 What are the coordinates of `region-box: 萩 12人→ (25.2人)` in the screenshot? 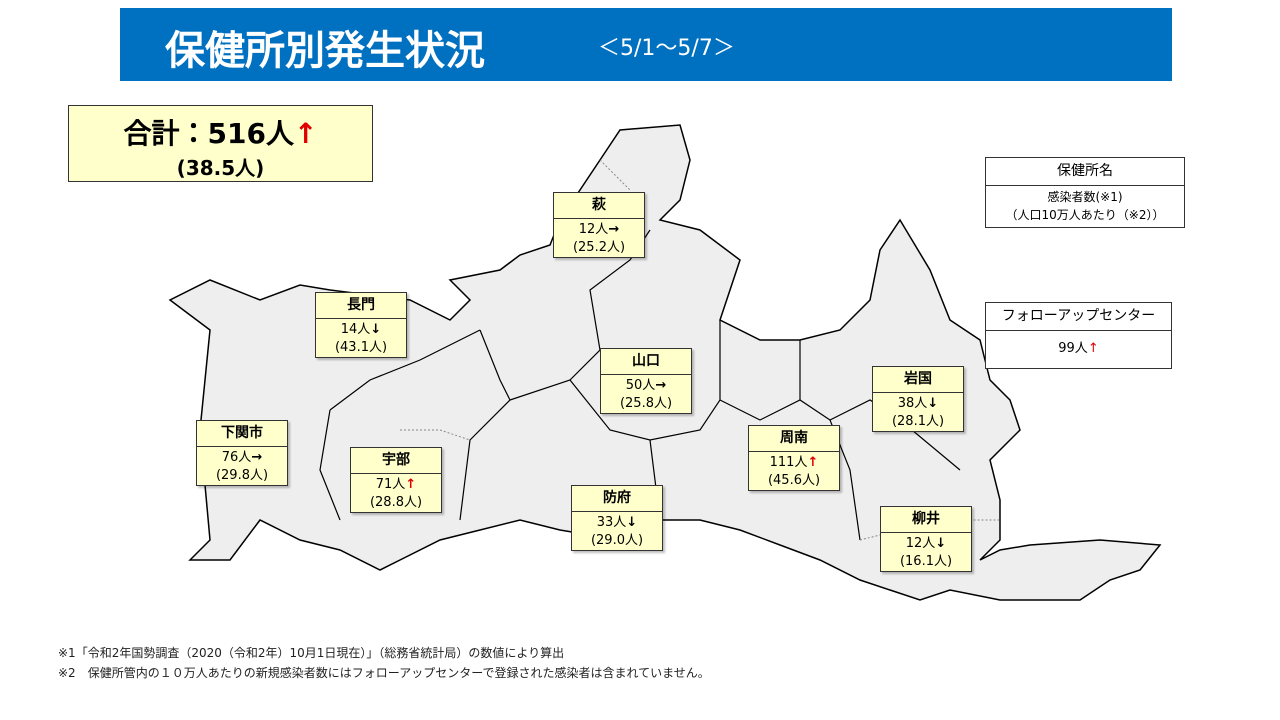 It's located at (599, 225).